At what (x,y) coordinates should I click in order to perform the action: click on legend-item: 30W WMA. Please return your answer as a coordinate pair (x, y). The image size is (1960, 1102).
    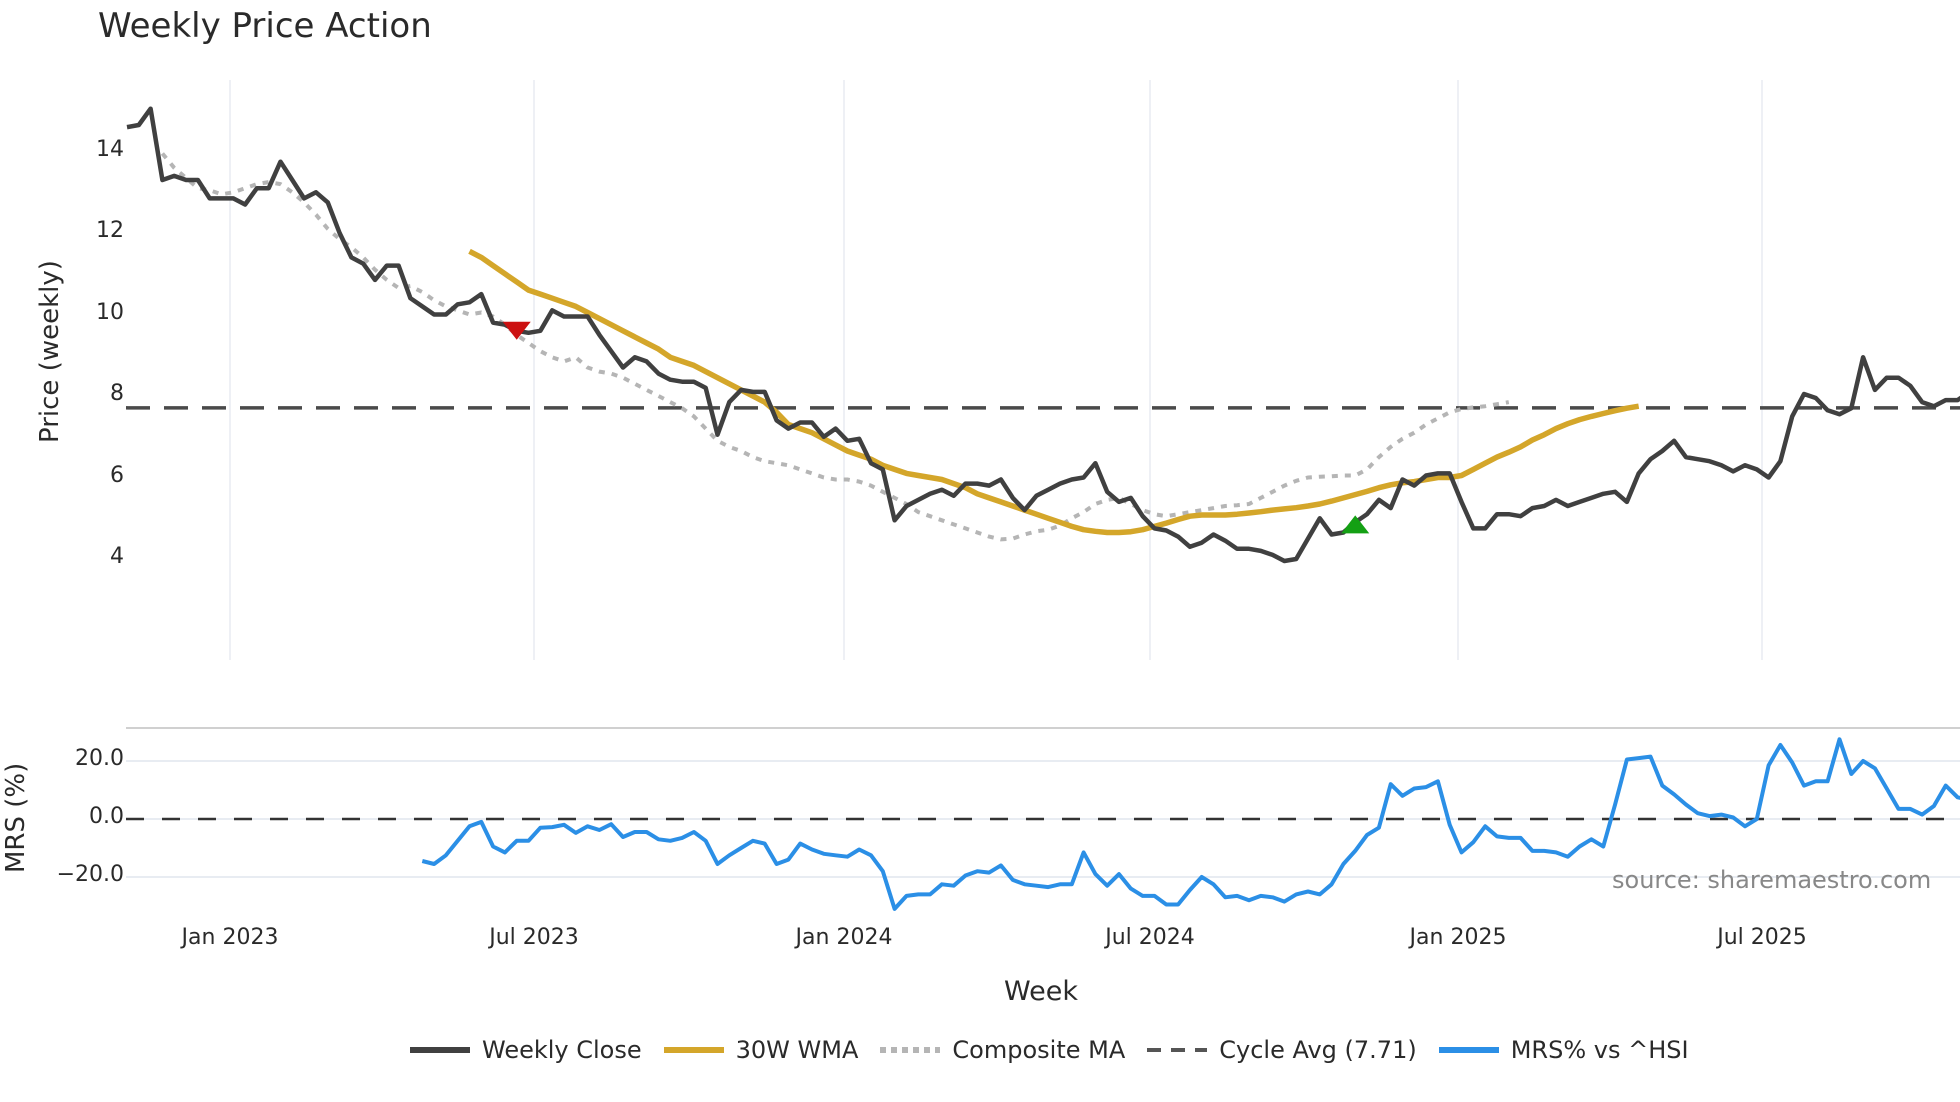
    Looking at the image, I should click on (761, 1050).